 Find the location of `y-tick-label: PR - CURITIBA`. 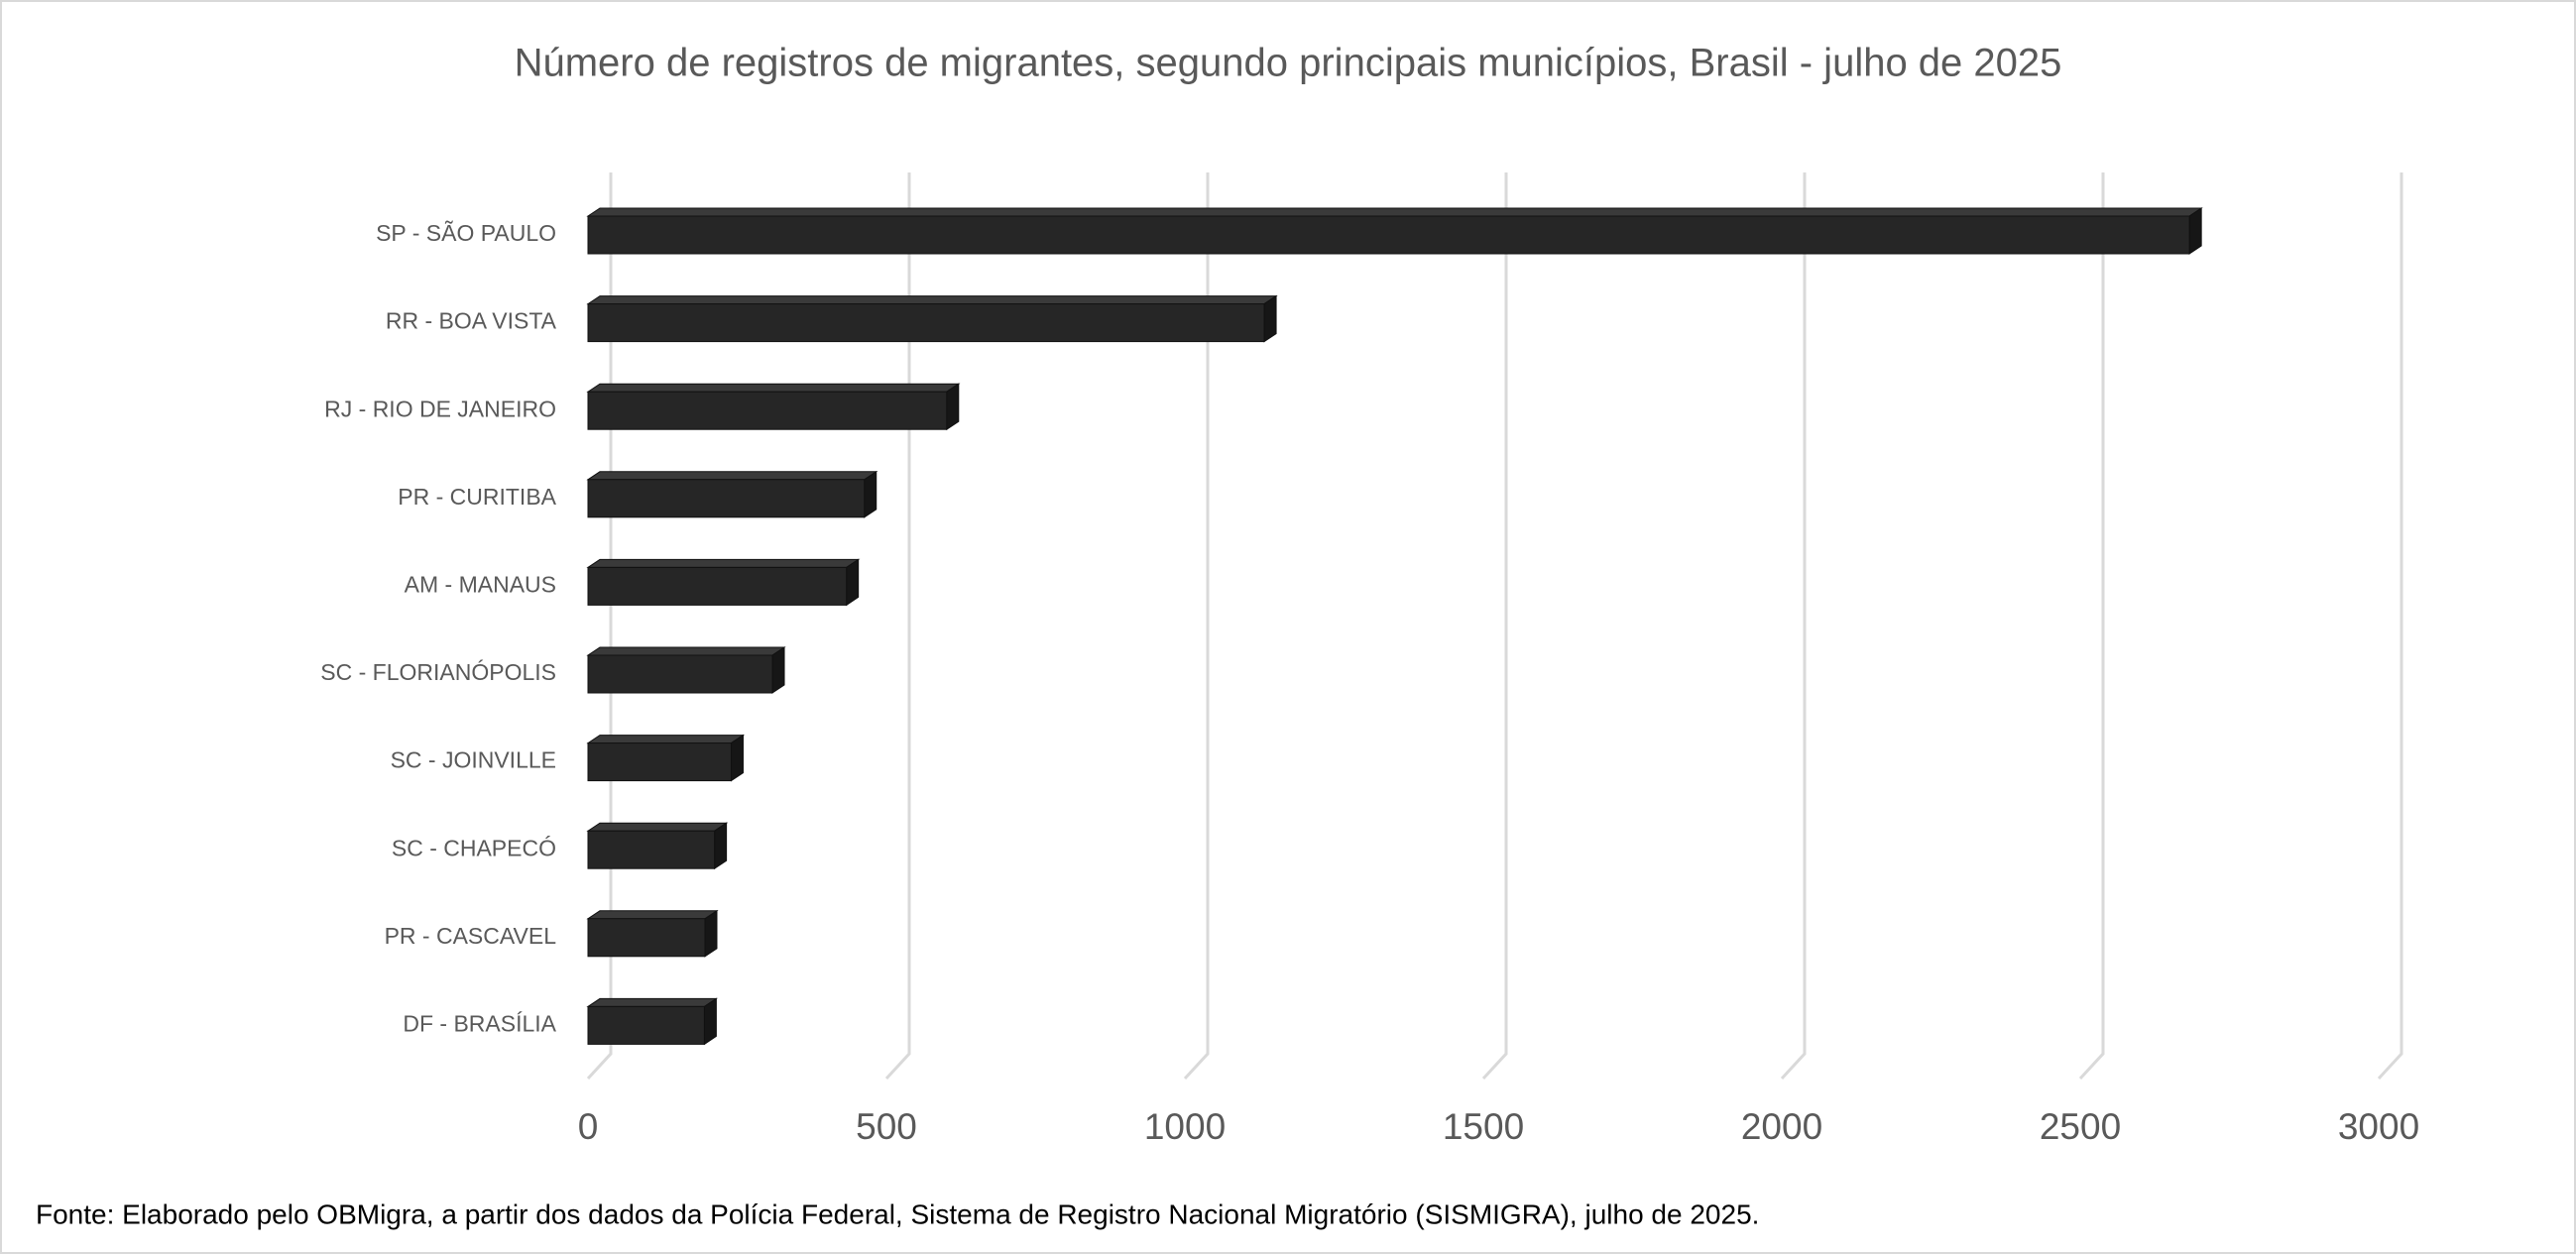

y-tick-label: PR - CURITIBA is located at coordinates (477, 497).